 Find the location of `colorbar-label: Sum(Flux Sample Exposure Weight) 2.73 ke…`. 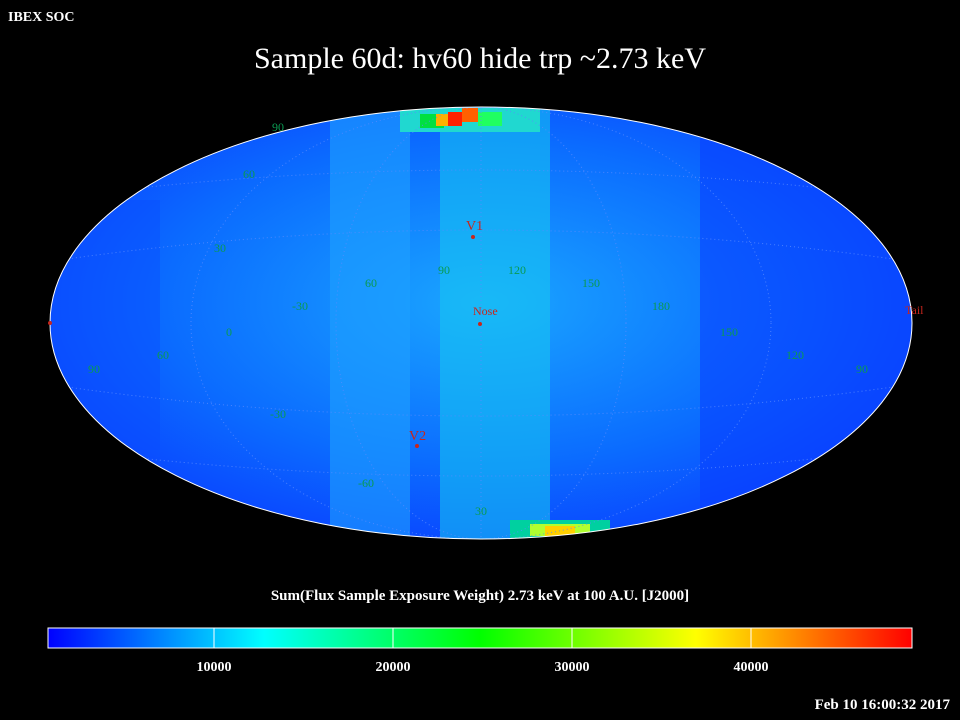

colorbar-label: Sum(Flux Sample Exposure Weight) 2.73 ke… is located at coordinates (480, 596).